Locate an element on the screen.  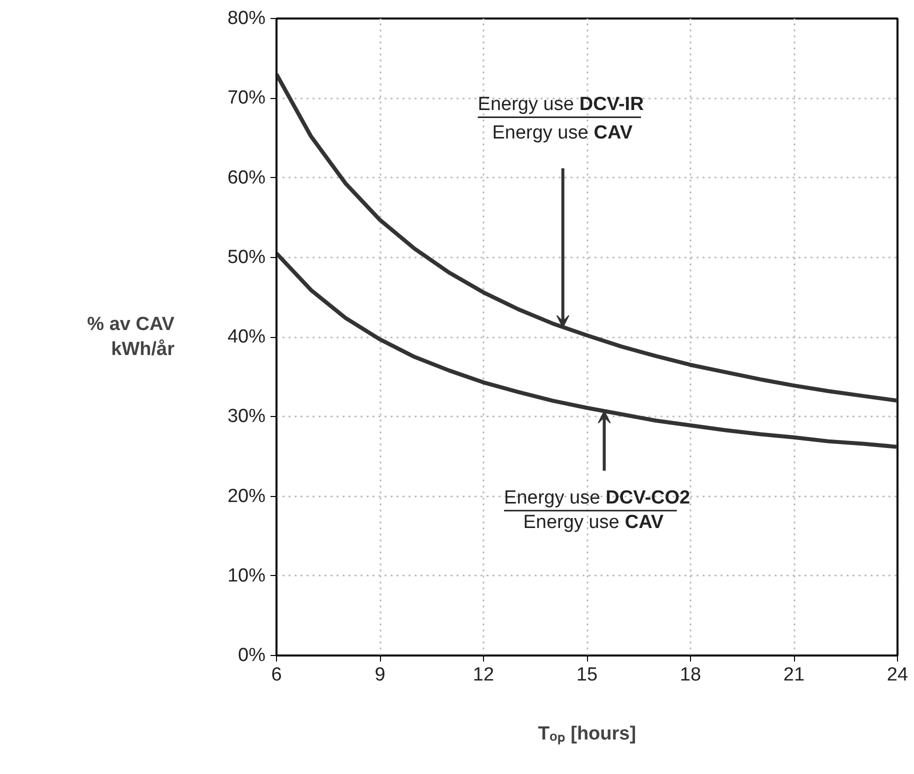
y-axis-title: % av CAV kWh/år is located at coordinates (131, 337).